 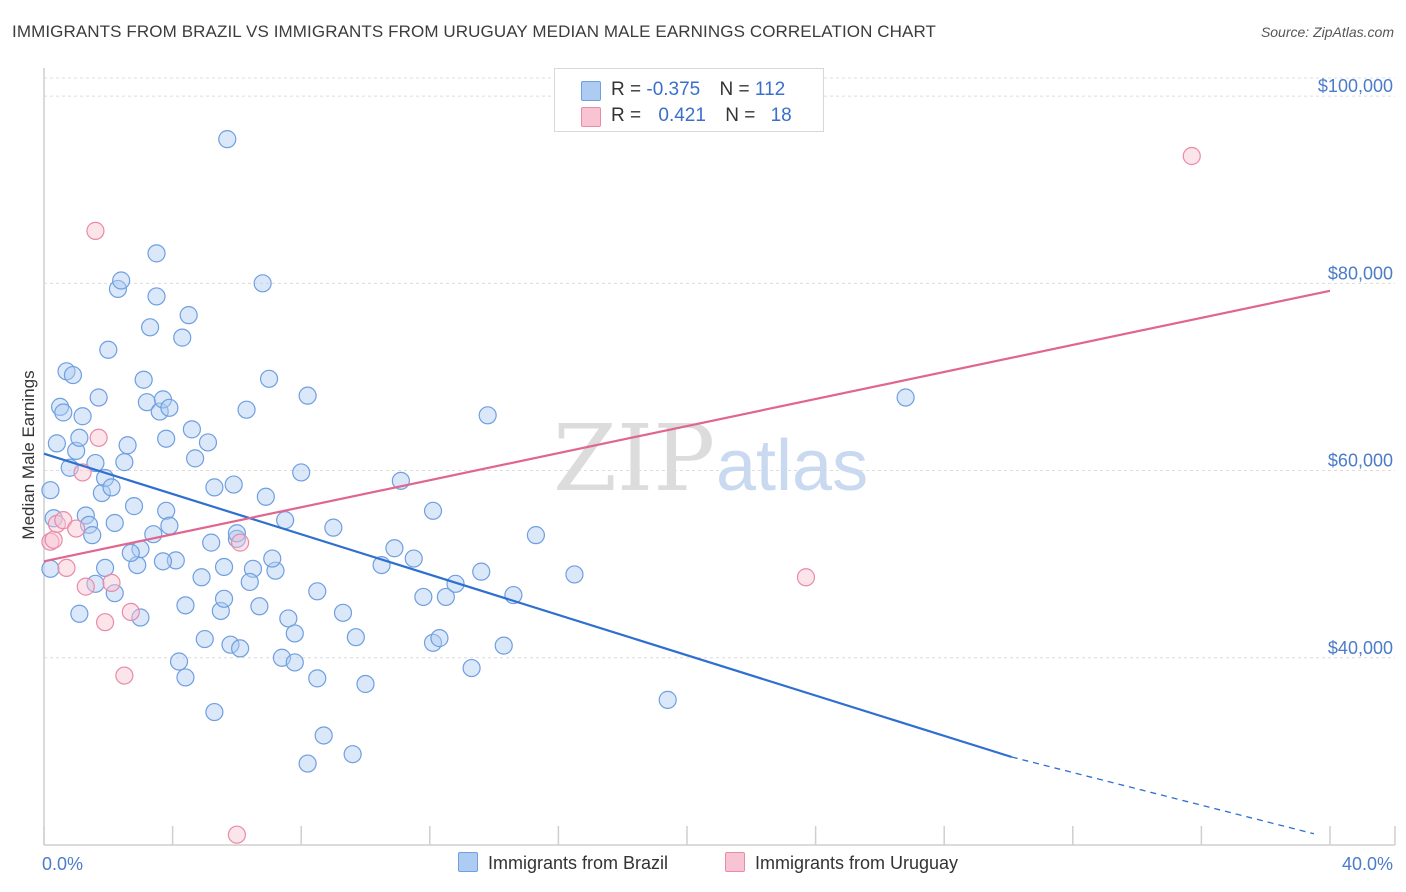 I want to click on bottom-legend-brazil: Immigrants from Brazil, so click(x=563, y=863).